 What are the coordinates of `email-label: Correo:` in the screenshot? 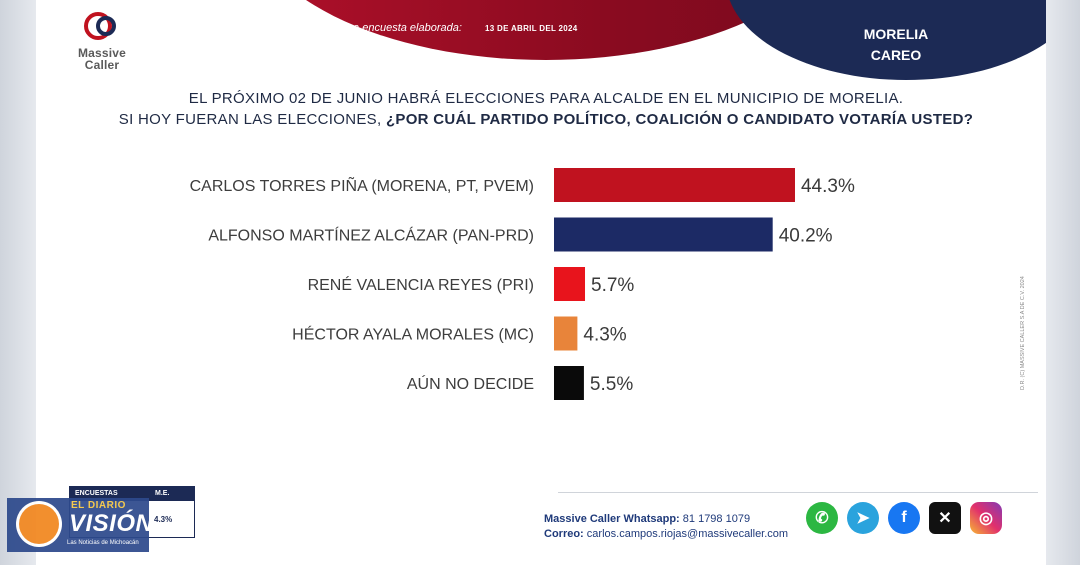 It's located at (564, 534).